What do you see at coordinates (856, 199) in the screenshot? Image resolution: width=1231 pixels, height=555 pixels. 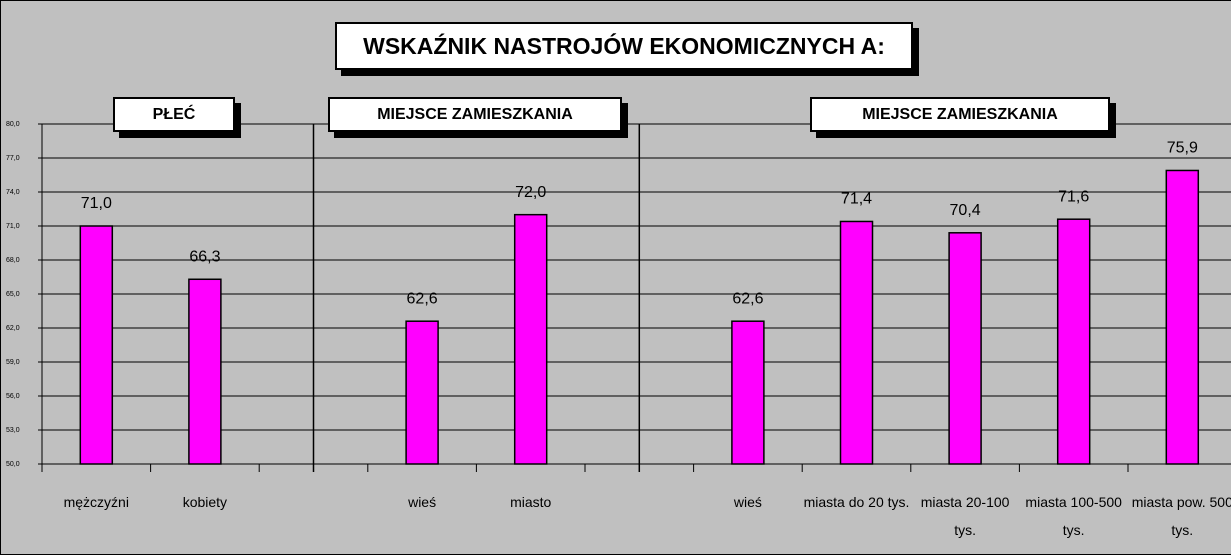 I see `data-label: 71,4` at bounding box center [856, 199].